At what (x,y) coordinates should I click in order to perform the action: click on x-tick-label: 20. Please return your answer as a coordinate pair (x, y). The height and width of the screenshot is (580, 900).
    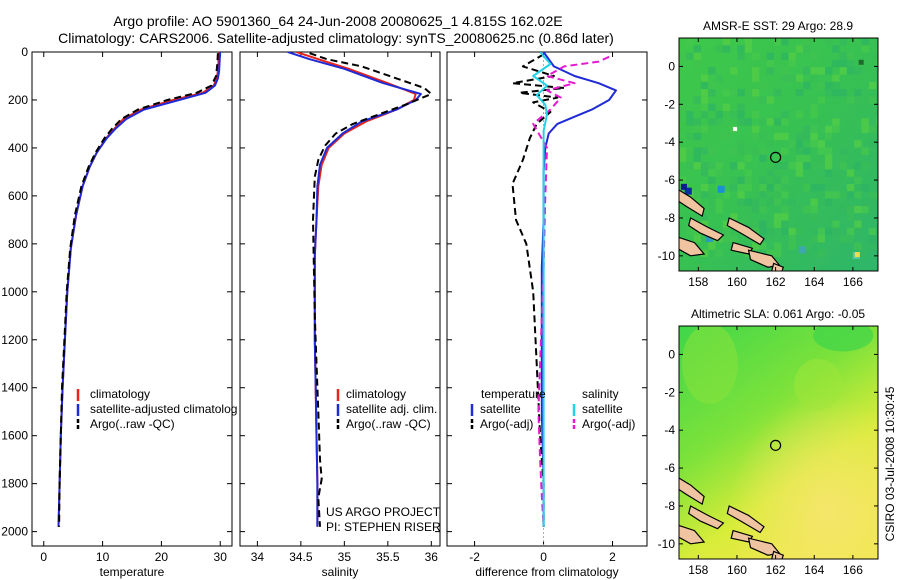
    Looking at the image, I should click on (162, 557).